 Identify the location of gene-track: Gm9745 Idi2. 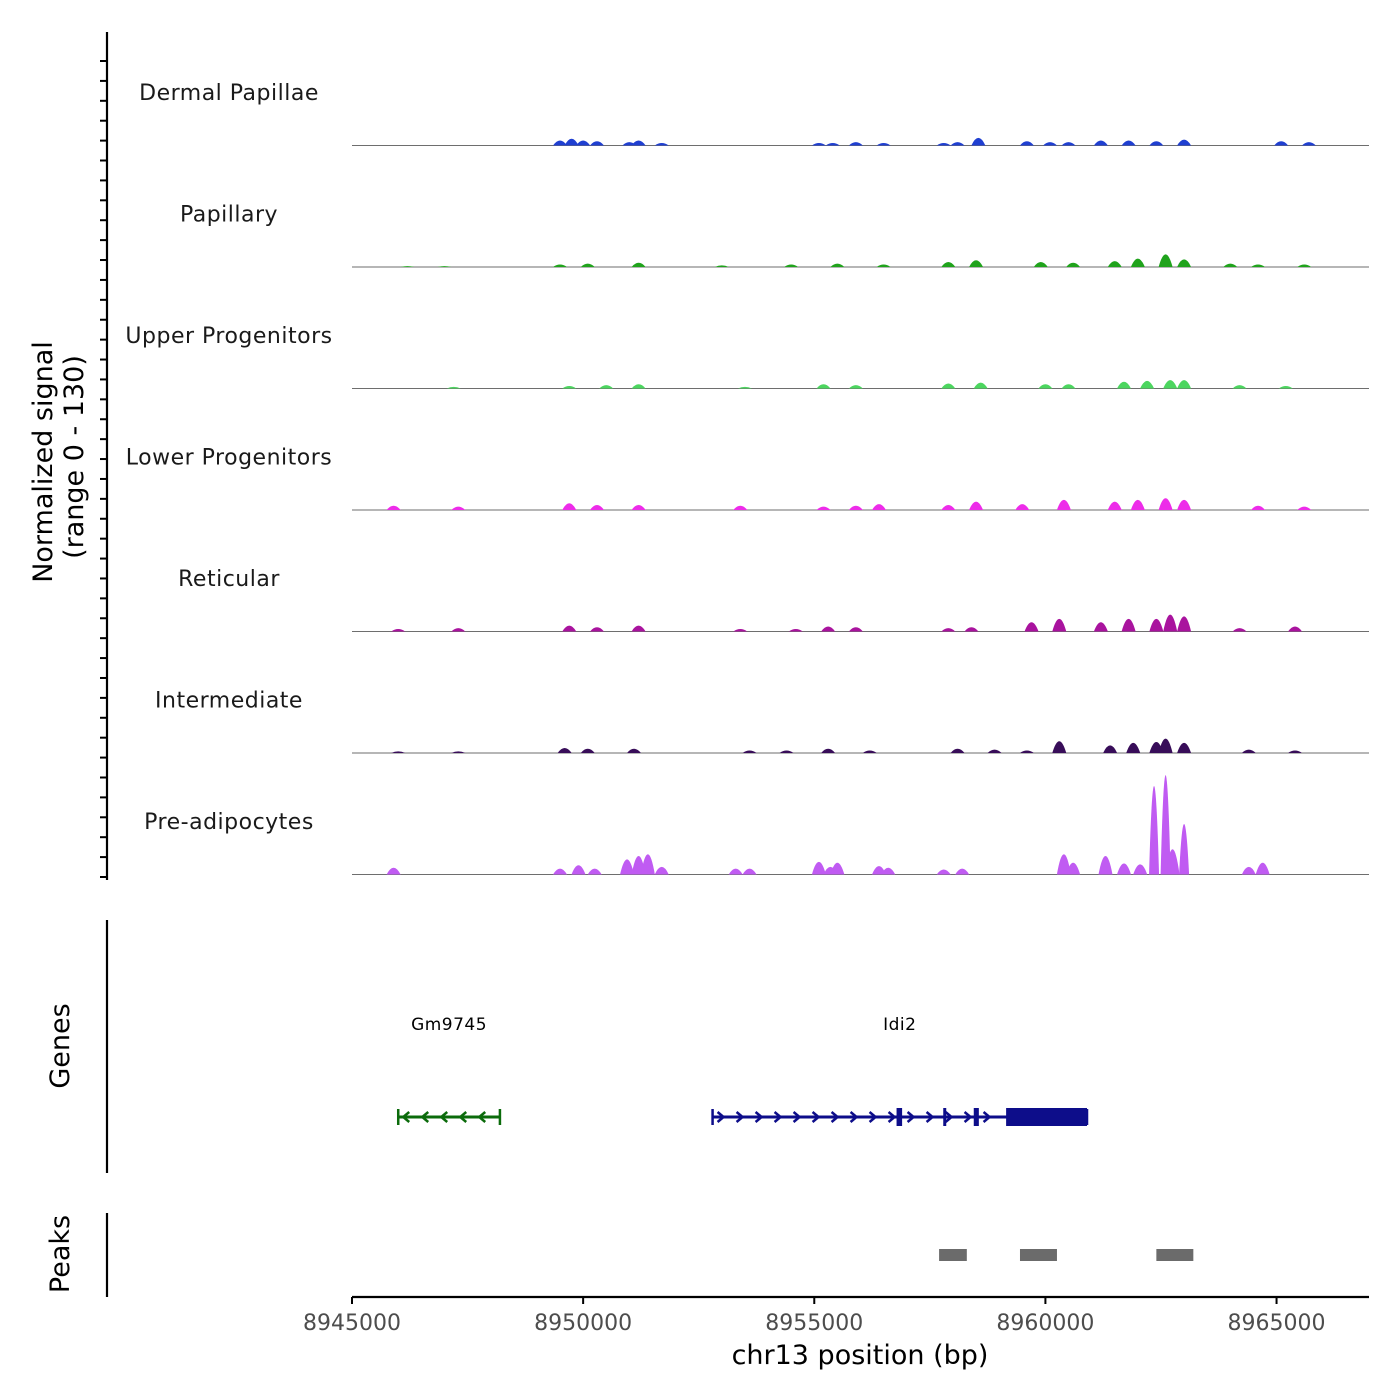
(742, 1070).